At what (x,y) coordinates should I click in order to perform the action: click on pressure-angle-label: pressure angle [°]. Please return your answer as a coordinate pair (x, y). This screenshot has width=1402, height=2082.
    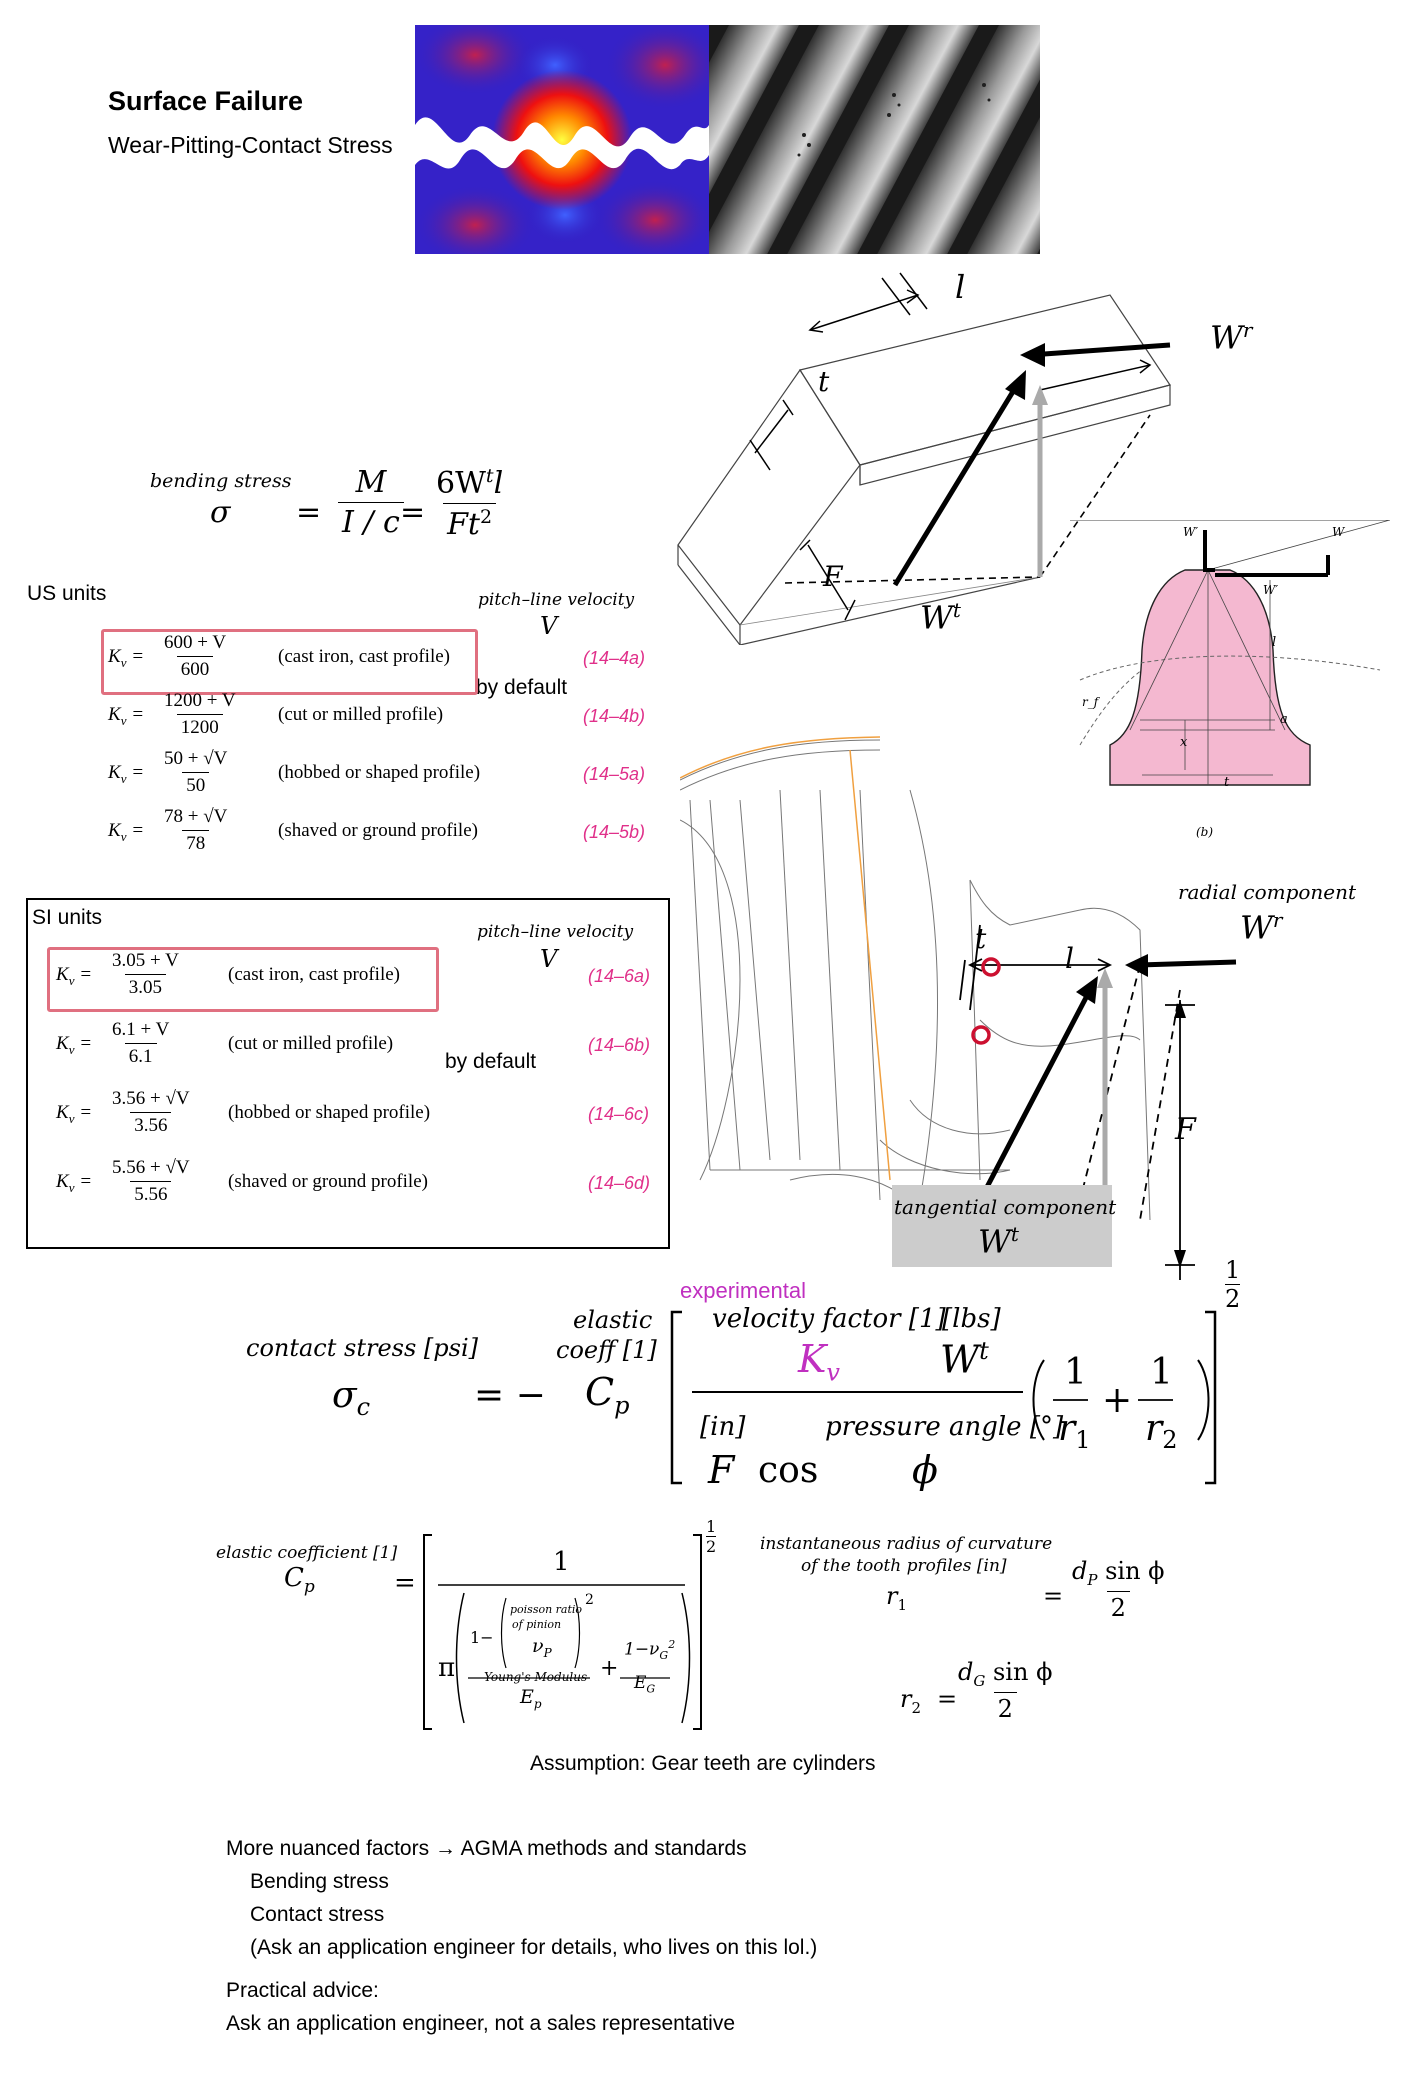
    Looking at the image, I should click on (944, 1427).